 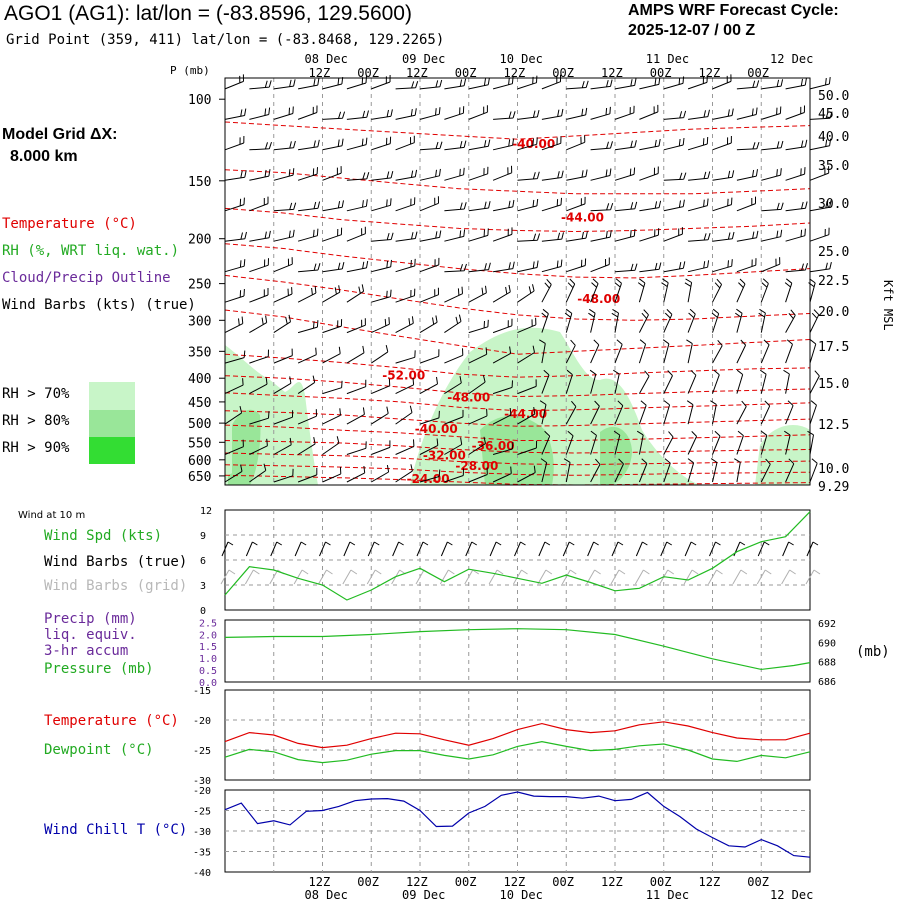 I want to click on pressure-label: 550, so click(x=199, y=443).